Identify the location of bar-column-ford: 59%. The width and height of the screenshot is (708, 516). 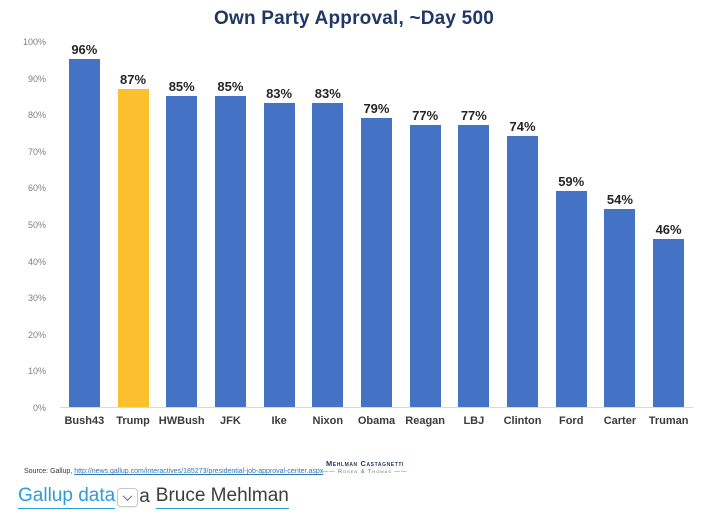
(571, 224).